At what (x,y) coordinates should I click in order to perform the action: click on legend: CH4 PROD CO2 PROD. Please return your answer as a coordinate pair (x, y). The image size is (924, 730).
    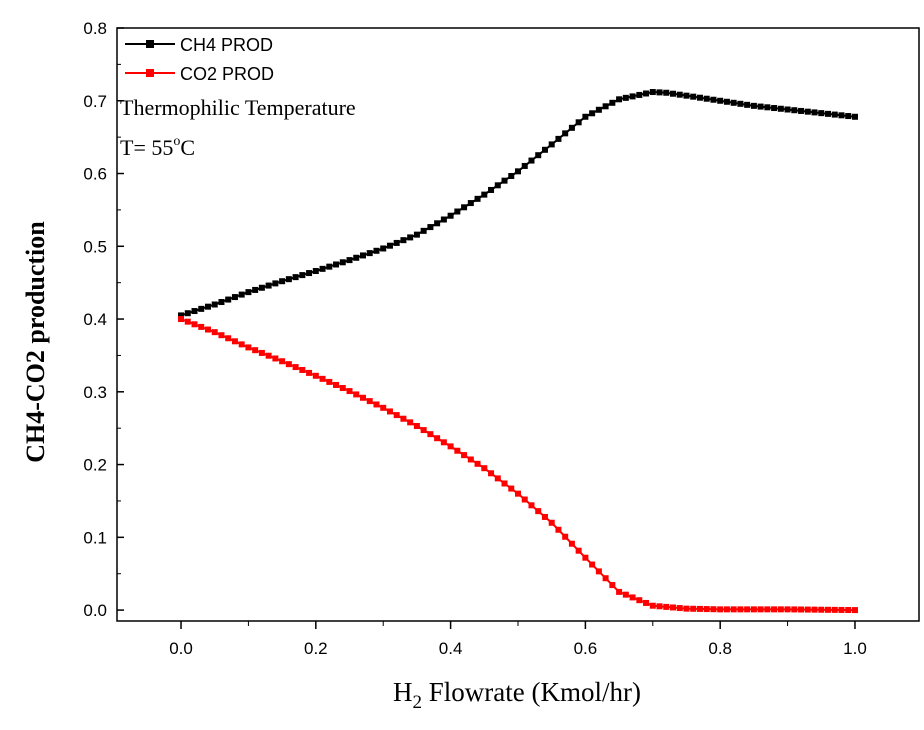
    Looking at the image, I should click on (199, 59).